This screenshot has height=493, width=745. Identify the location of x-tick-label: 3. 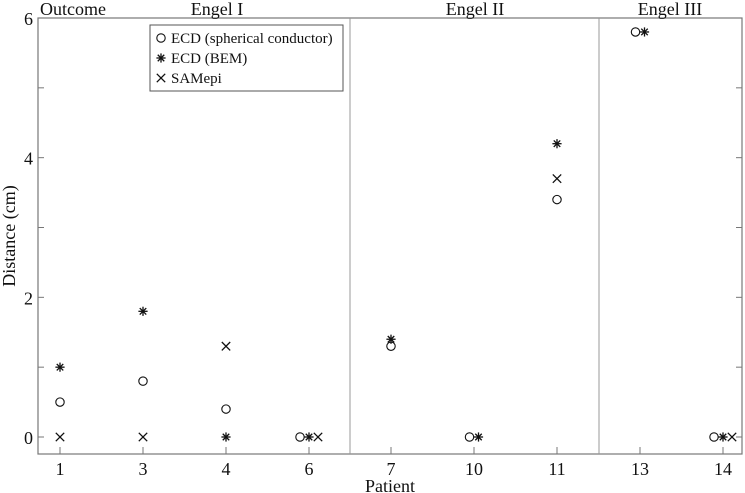
(143, 469).